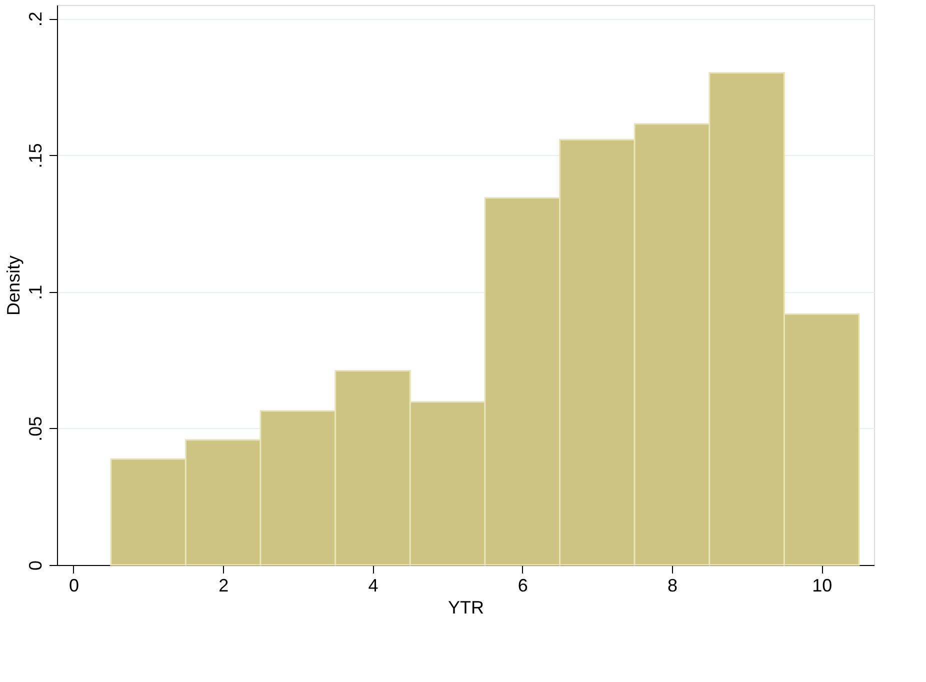 Image resolution: width=926 pixels, height=682 pixels. What do you see at coordinates (523, 586) in the screenshot?
I see `x-tick-label: 6` at bounding box center [523, 586].